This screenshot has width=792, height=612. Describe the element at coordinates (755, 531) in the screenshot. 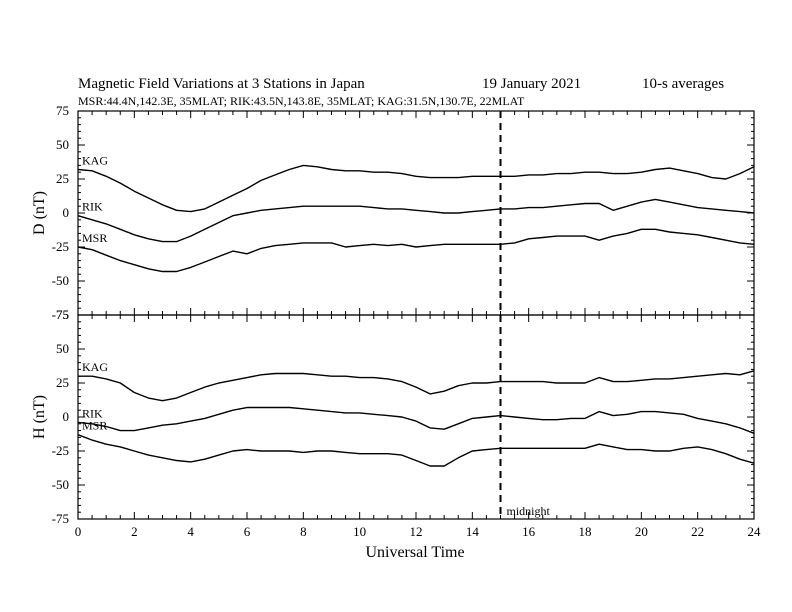

I see `x-tick-label: 24` at that location.